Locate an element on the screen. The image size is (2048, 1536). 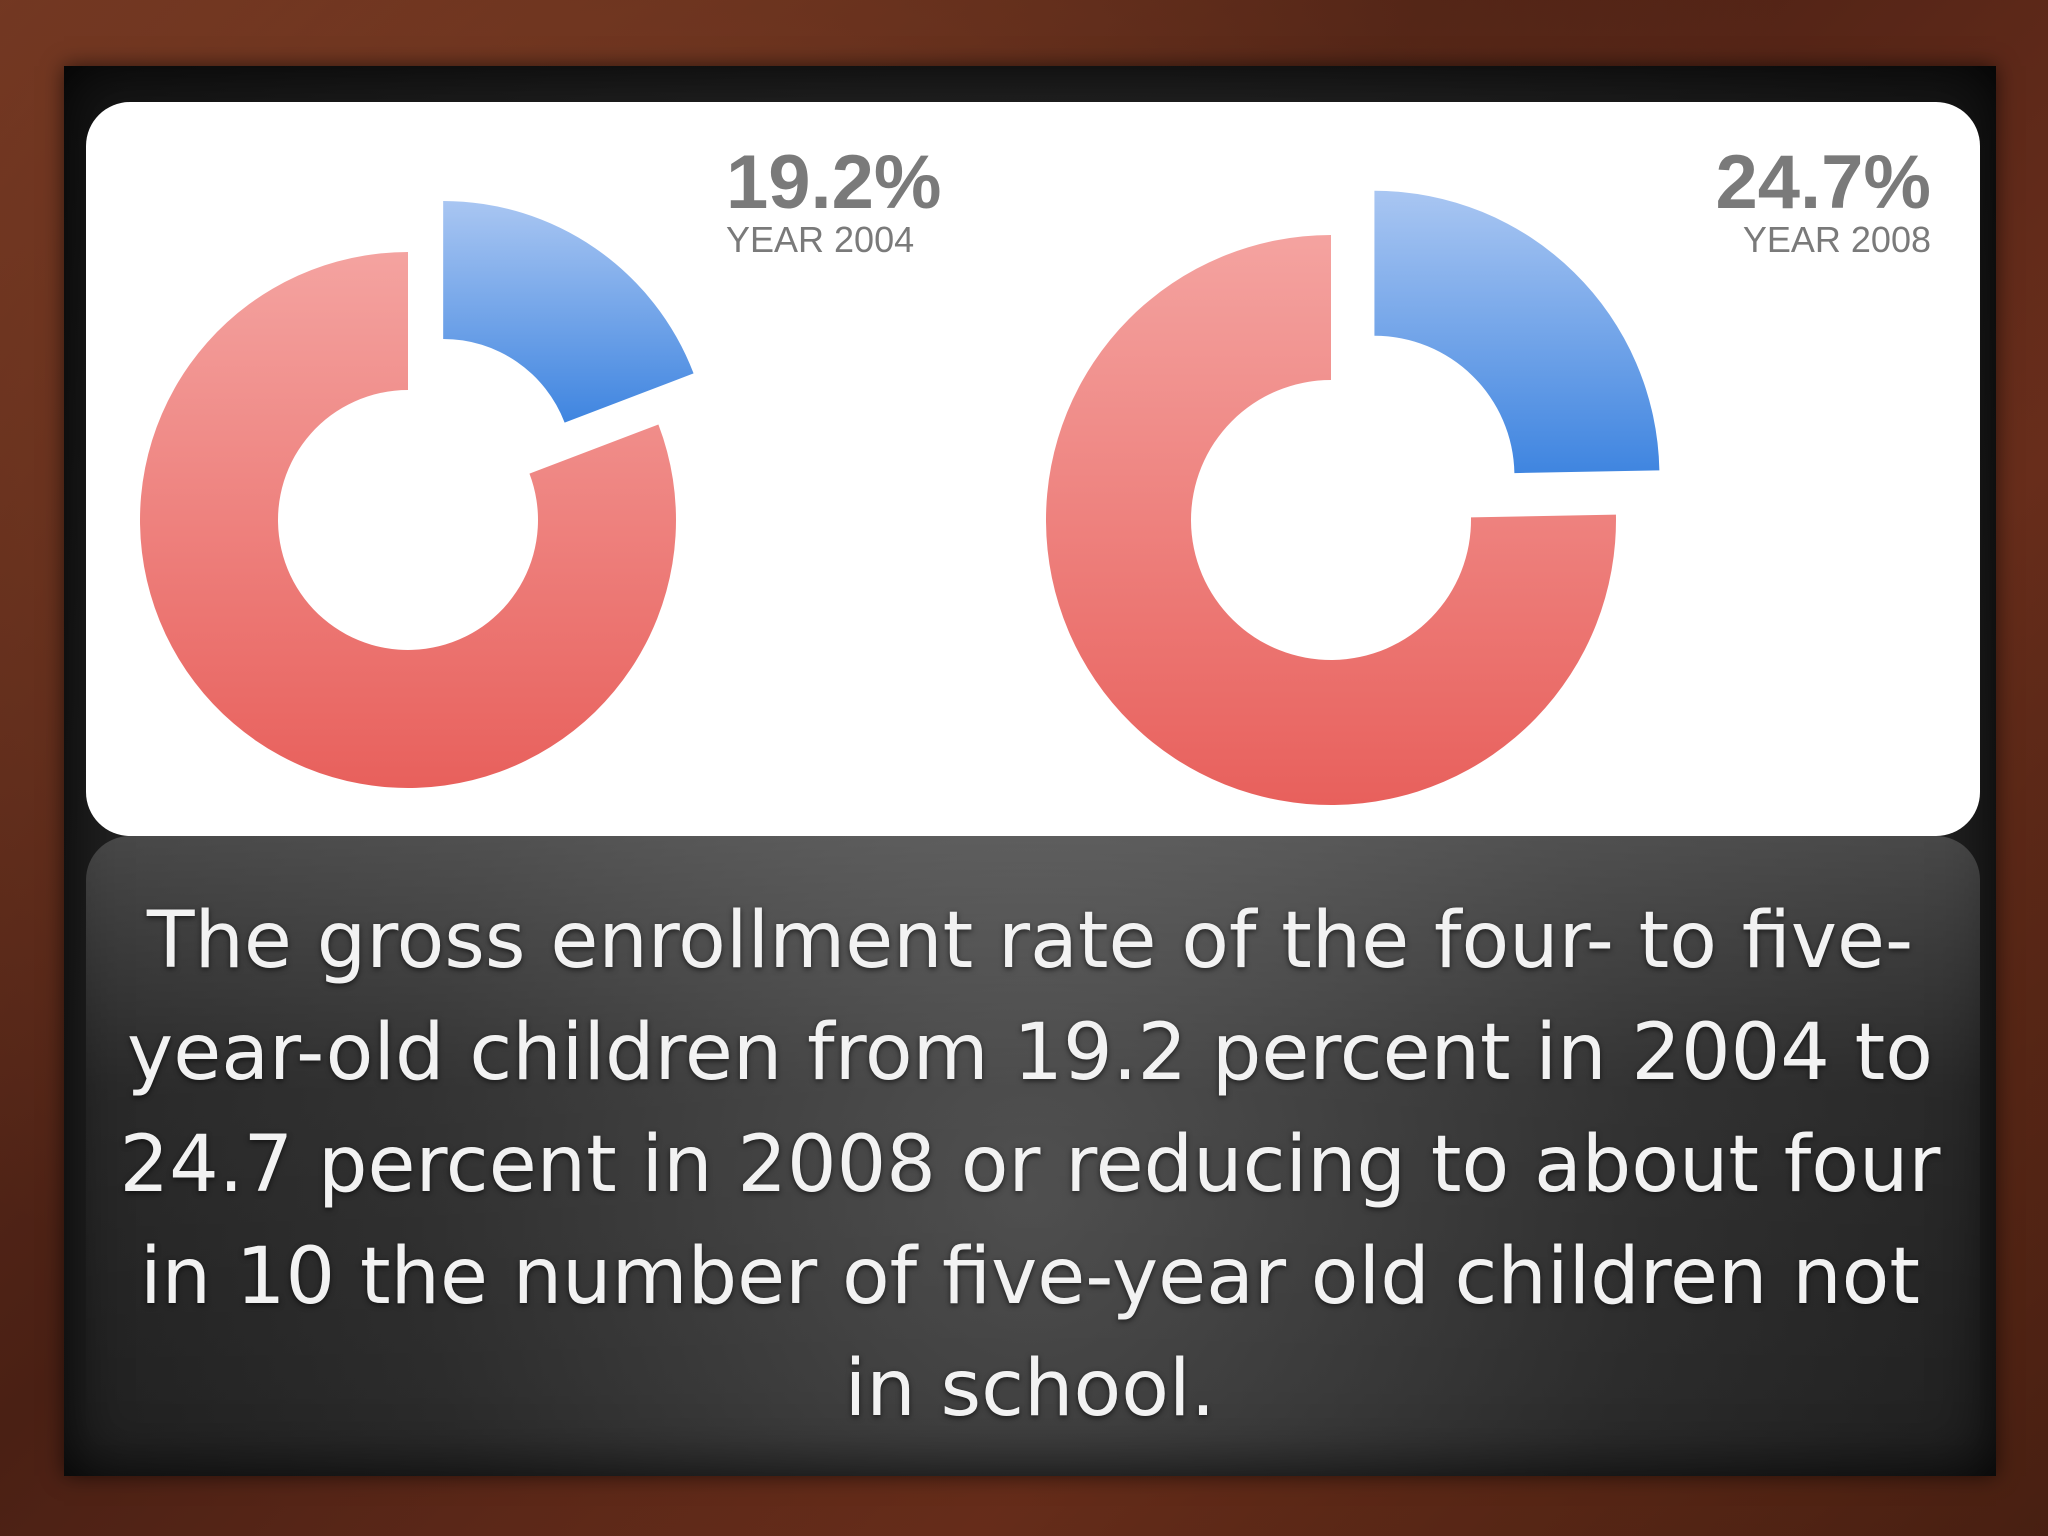
value-label-2004: 19.2% is located at coordinates (834, 182).